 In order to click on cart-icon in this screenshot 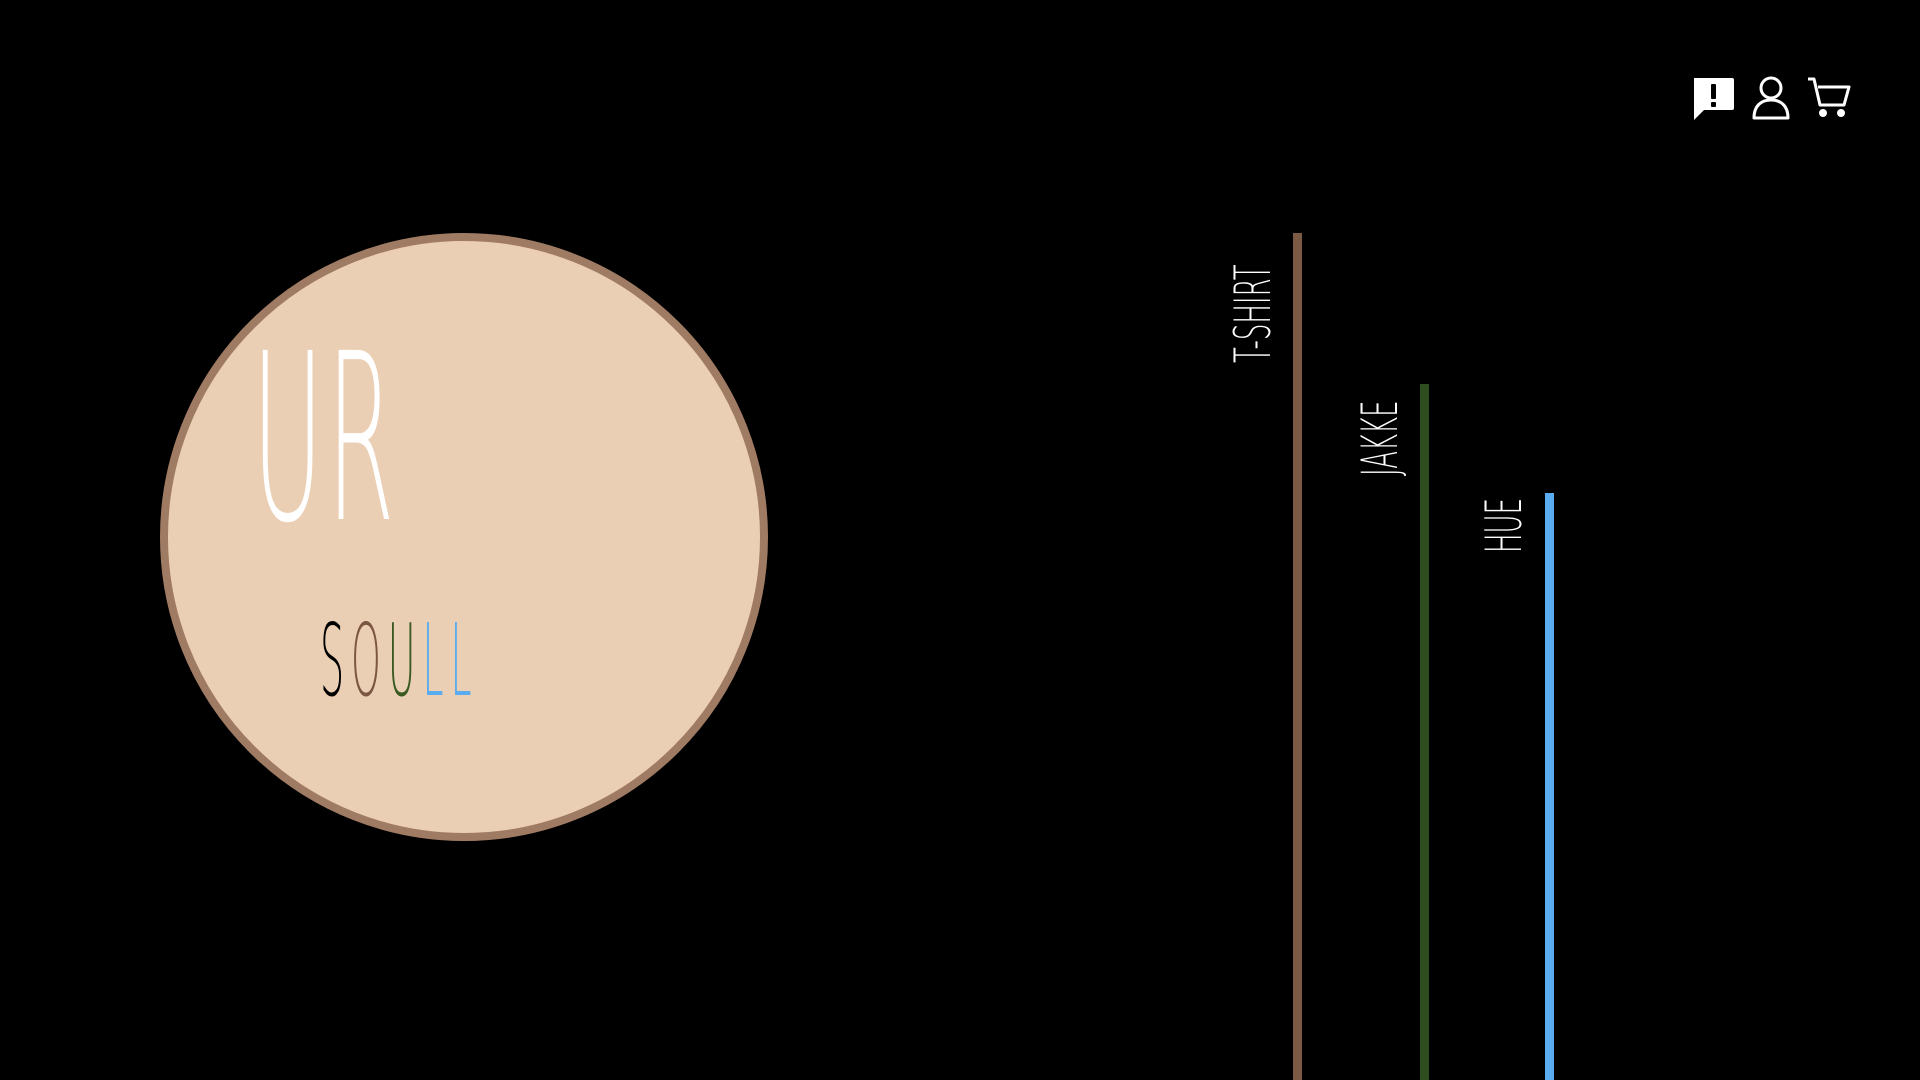, I will do `click(1829, 98)`.